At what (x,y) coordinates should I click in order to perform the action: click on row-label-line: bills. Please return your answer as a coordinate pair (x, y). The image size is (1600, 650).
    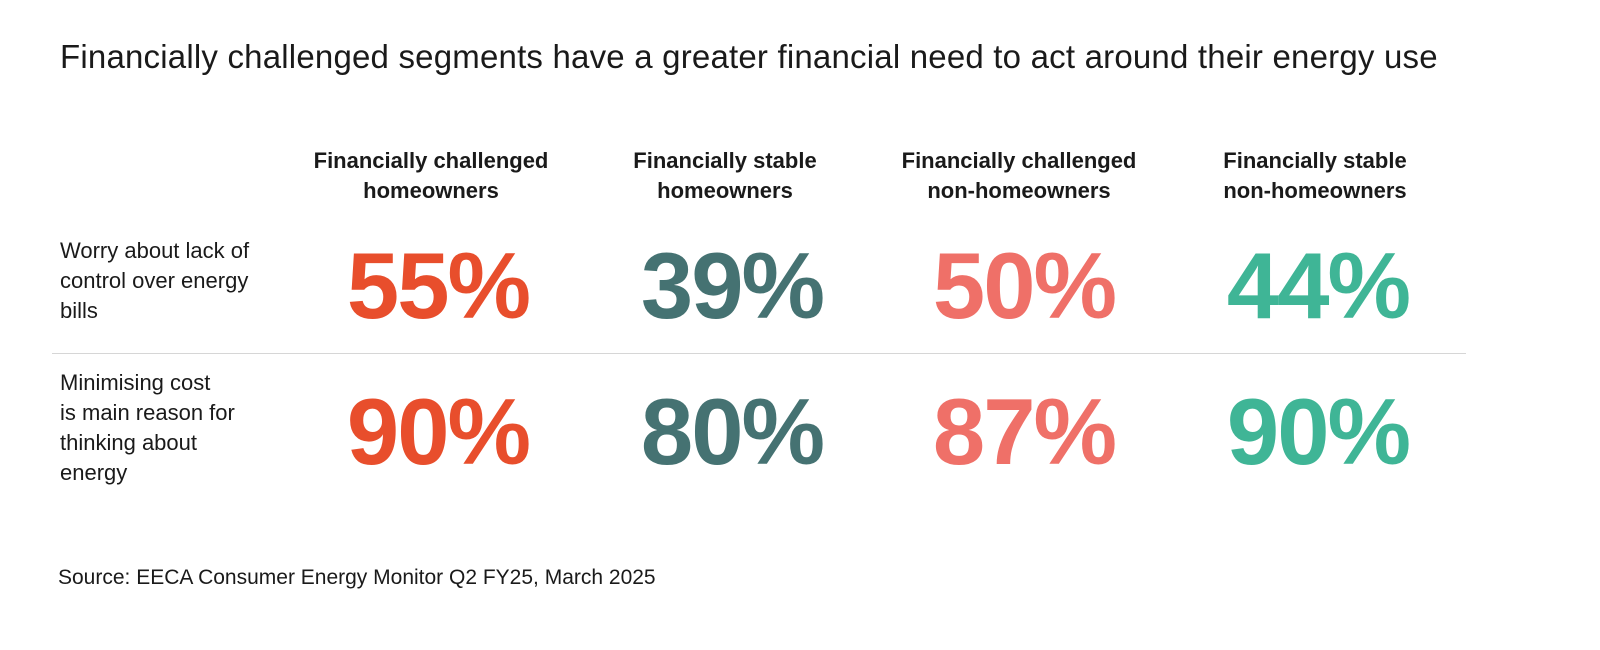
    Looking at the image, I should click on (79, 310).